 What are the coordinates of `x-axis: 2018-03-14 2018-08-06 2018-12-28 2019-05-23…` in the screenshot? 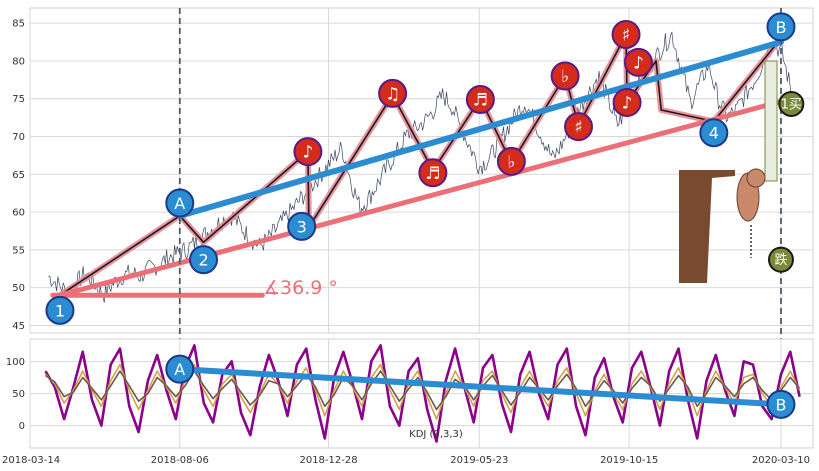 It's located at (406, 460).